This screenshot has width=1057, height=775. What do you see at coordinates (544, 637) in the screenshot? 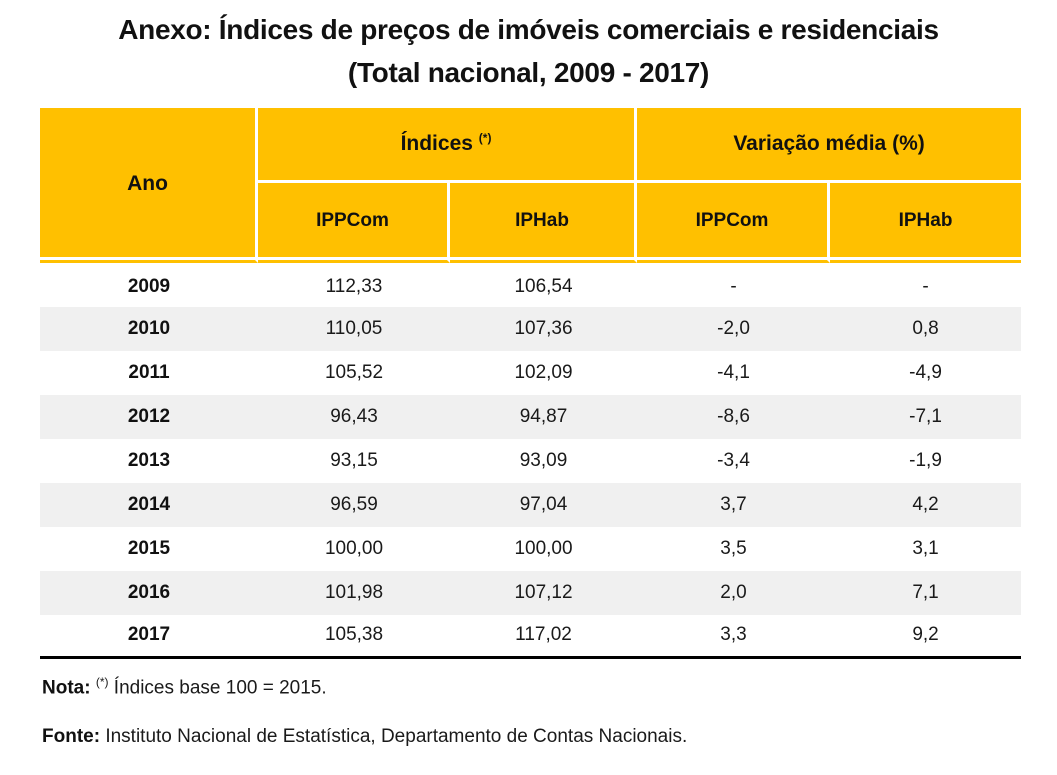
I see `value-cell: 117,02` at bounding box center [544, 637].